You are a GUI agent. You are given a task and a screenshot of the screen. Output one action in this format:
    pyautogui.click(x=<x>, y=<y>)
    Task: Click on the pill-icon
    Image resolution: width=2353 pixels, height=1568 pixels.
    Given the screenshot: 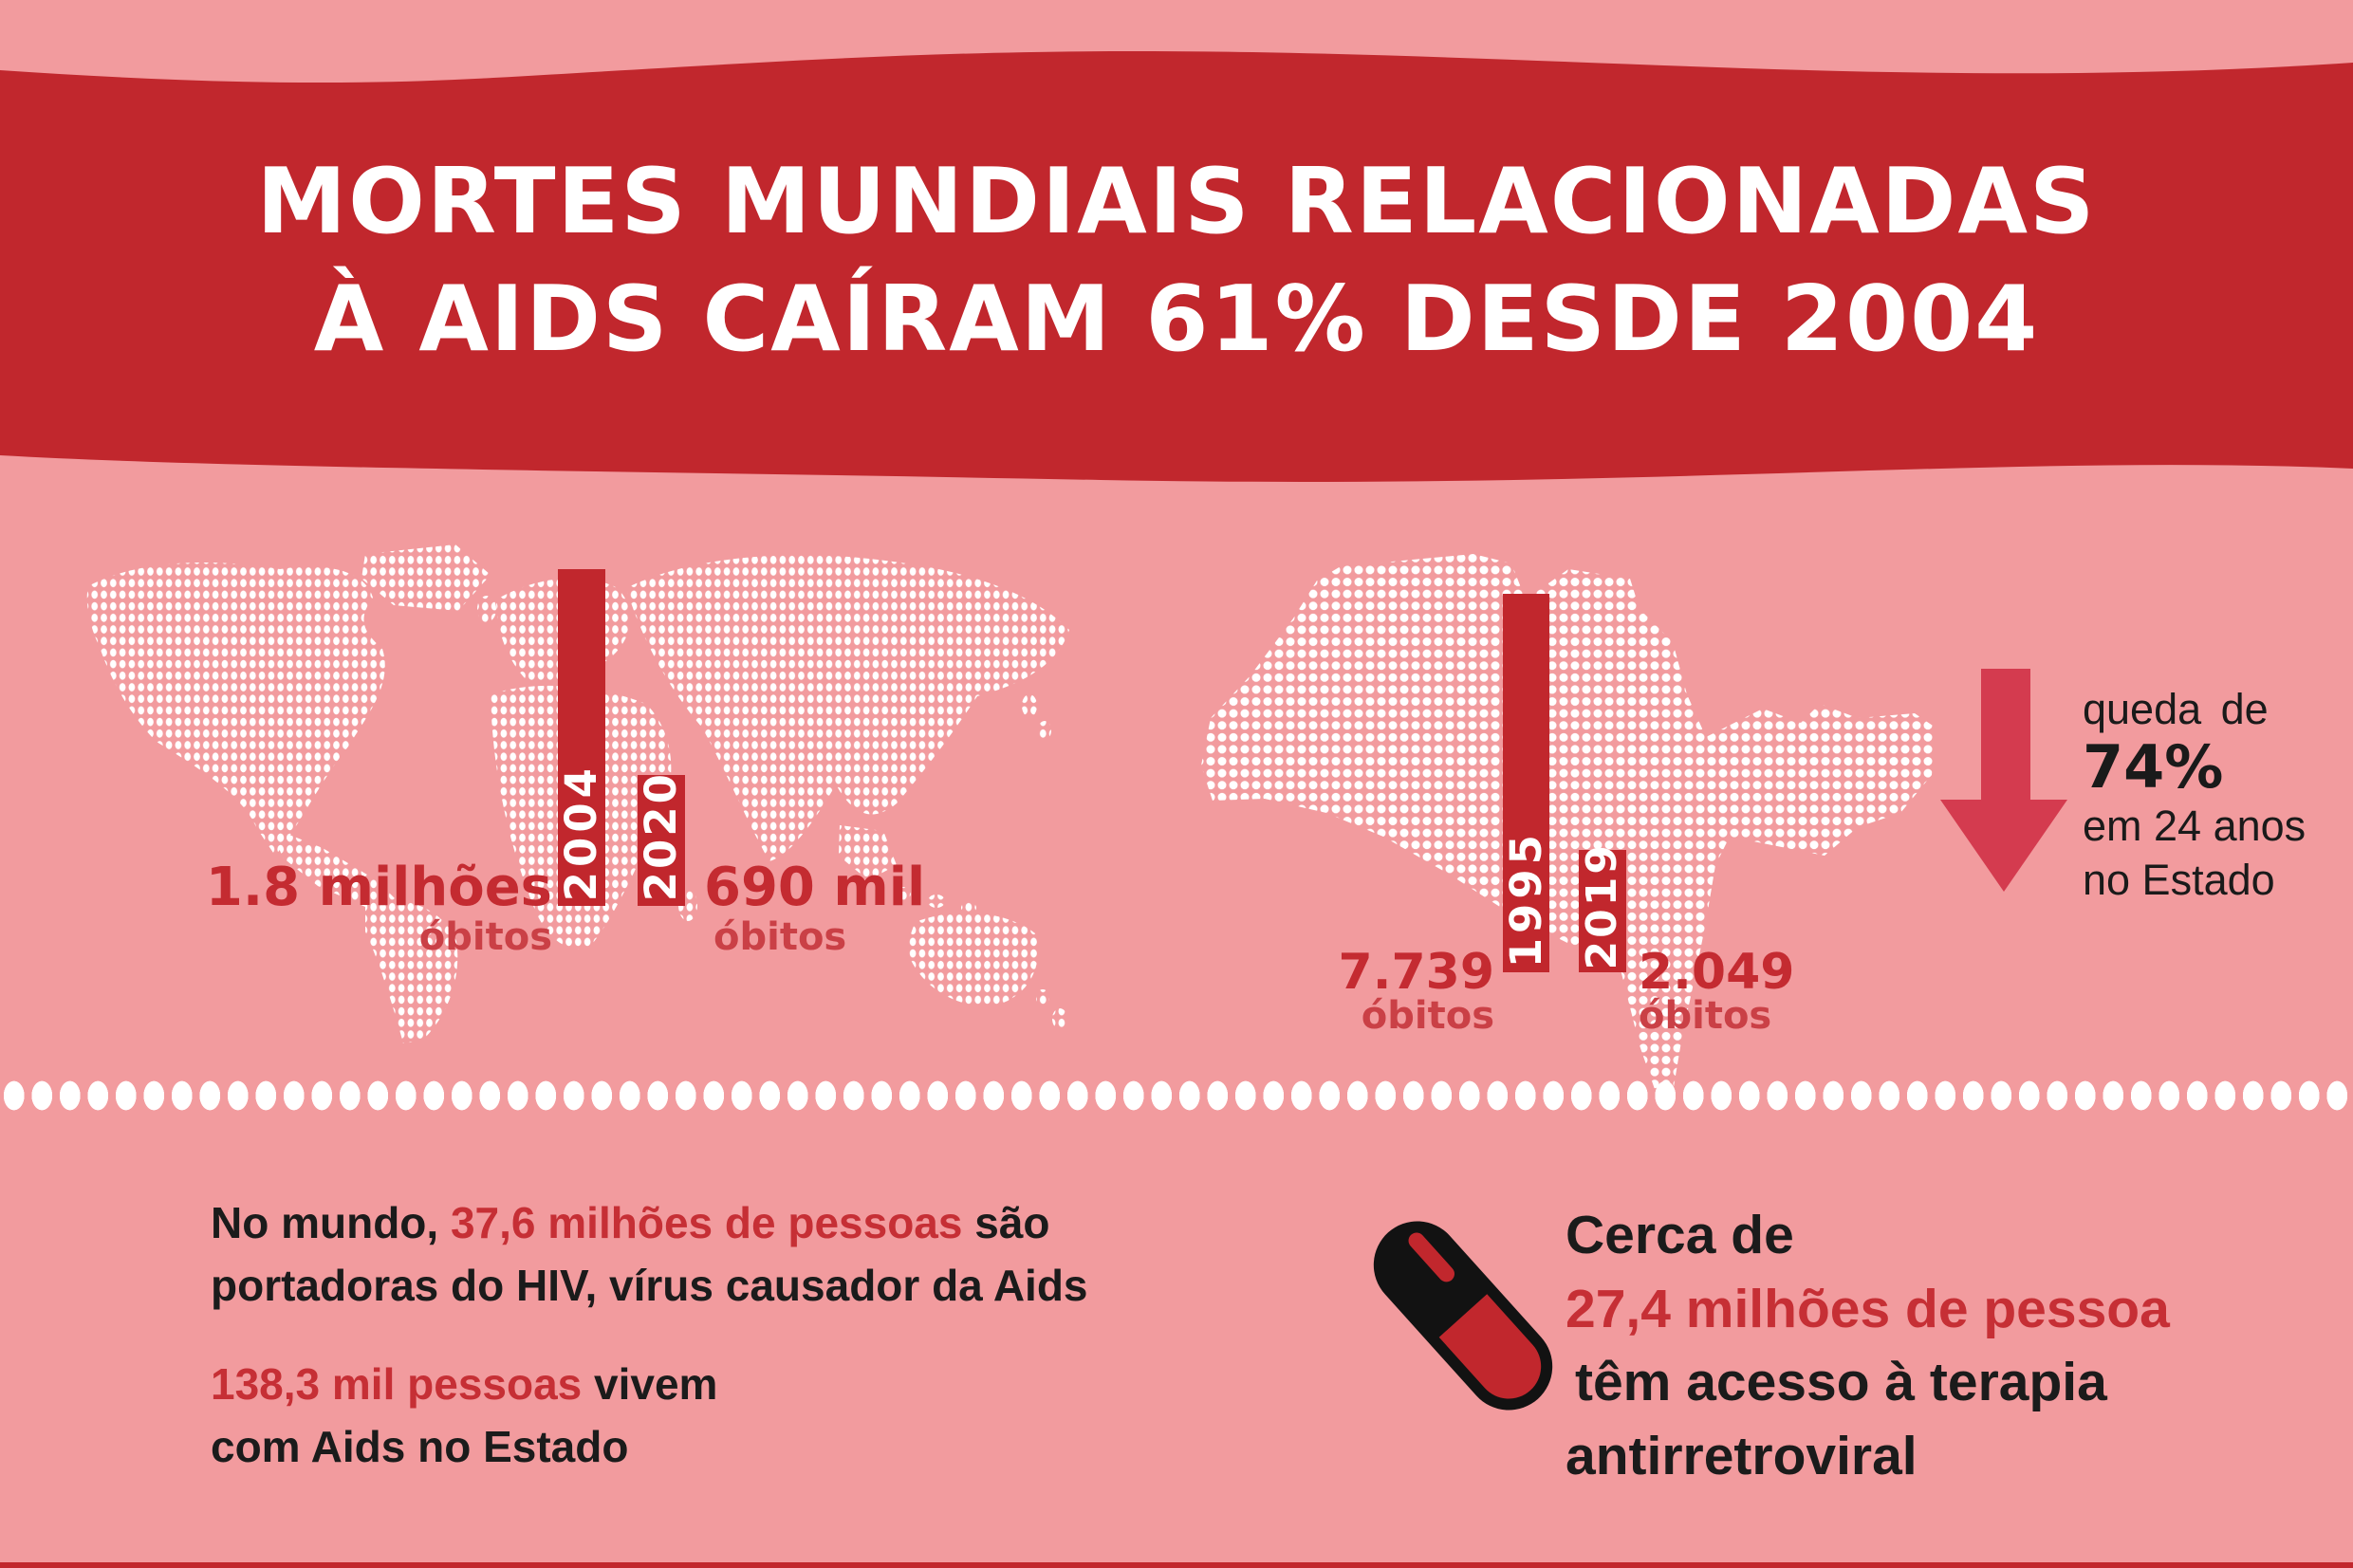 What is the action you would take?
    pyautogui.click(x=1463, y=1316)
    